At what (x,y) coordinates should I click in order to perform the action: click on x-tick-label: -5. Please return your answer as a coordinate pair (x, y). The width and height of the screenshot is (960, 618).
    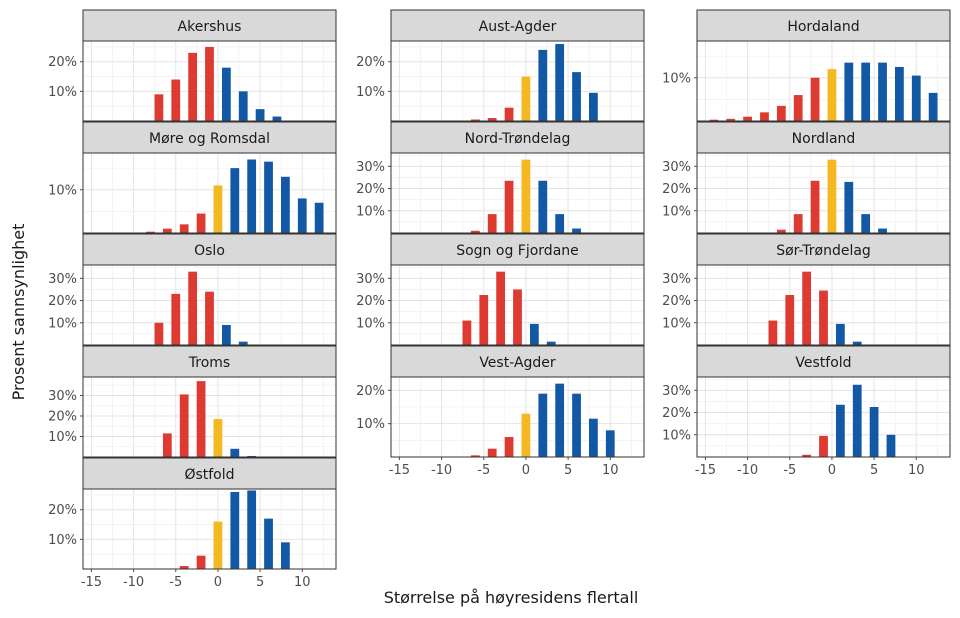
    Looking at the image, I should click on (175, 582).